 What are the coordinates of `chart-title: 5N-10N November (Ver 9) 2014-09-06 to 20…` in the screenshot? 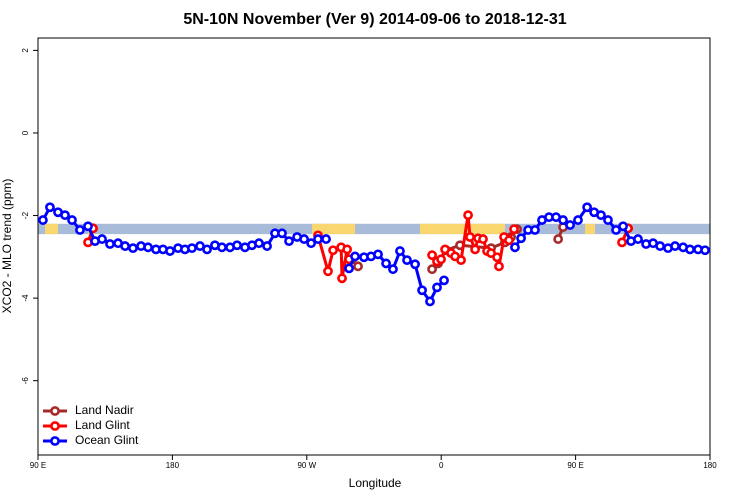 It's located at (374, 19).